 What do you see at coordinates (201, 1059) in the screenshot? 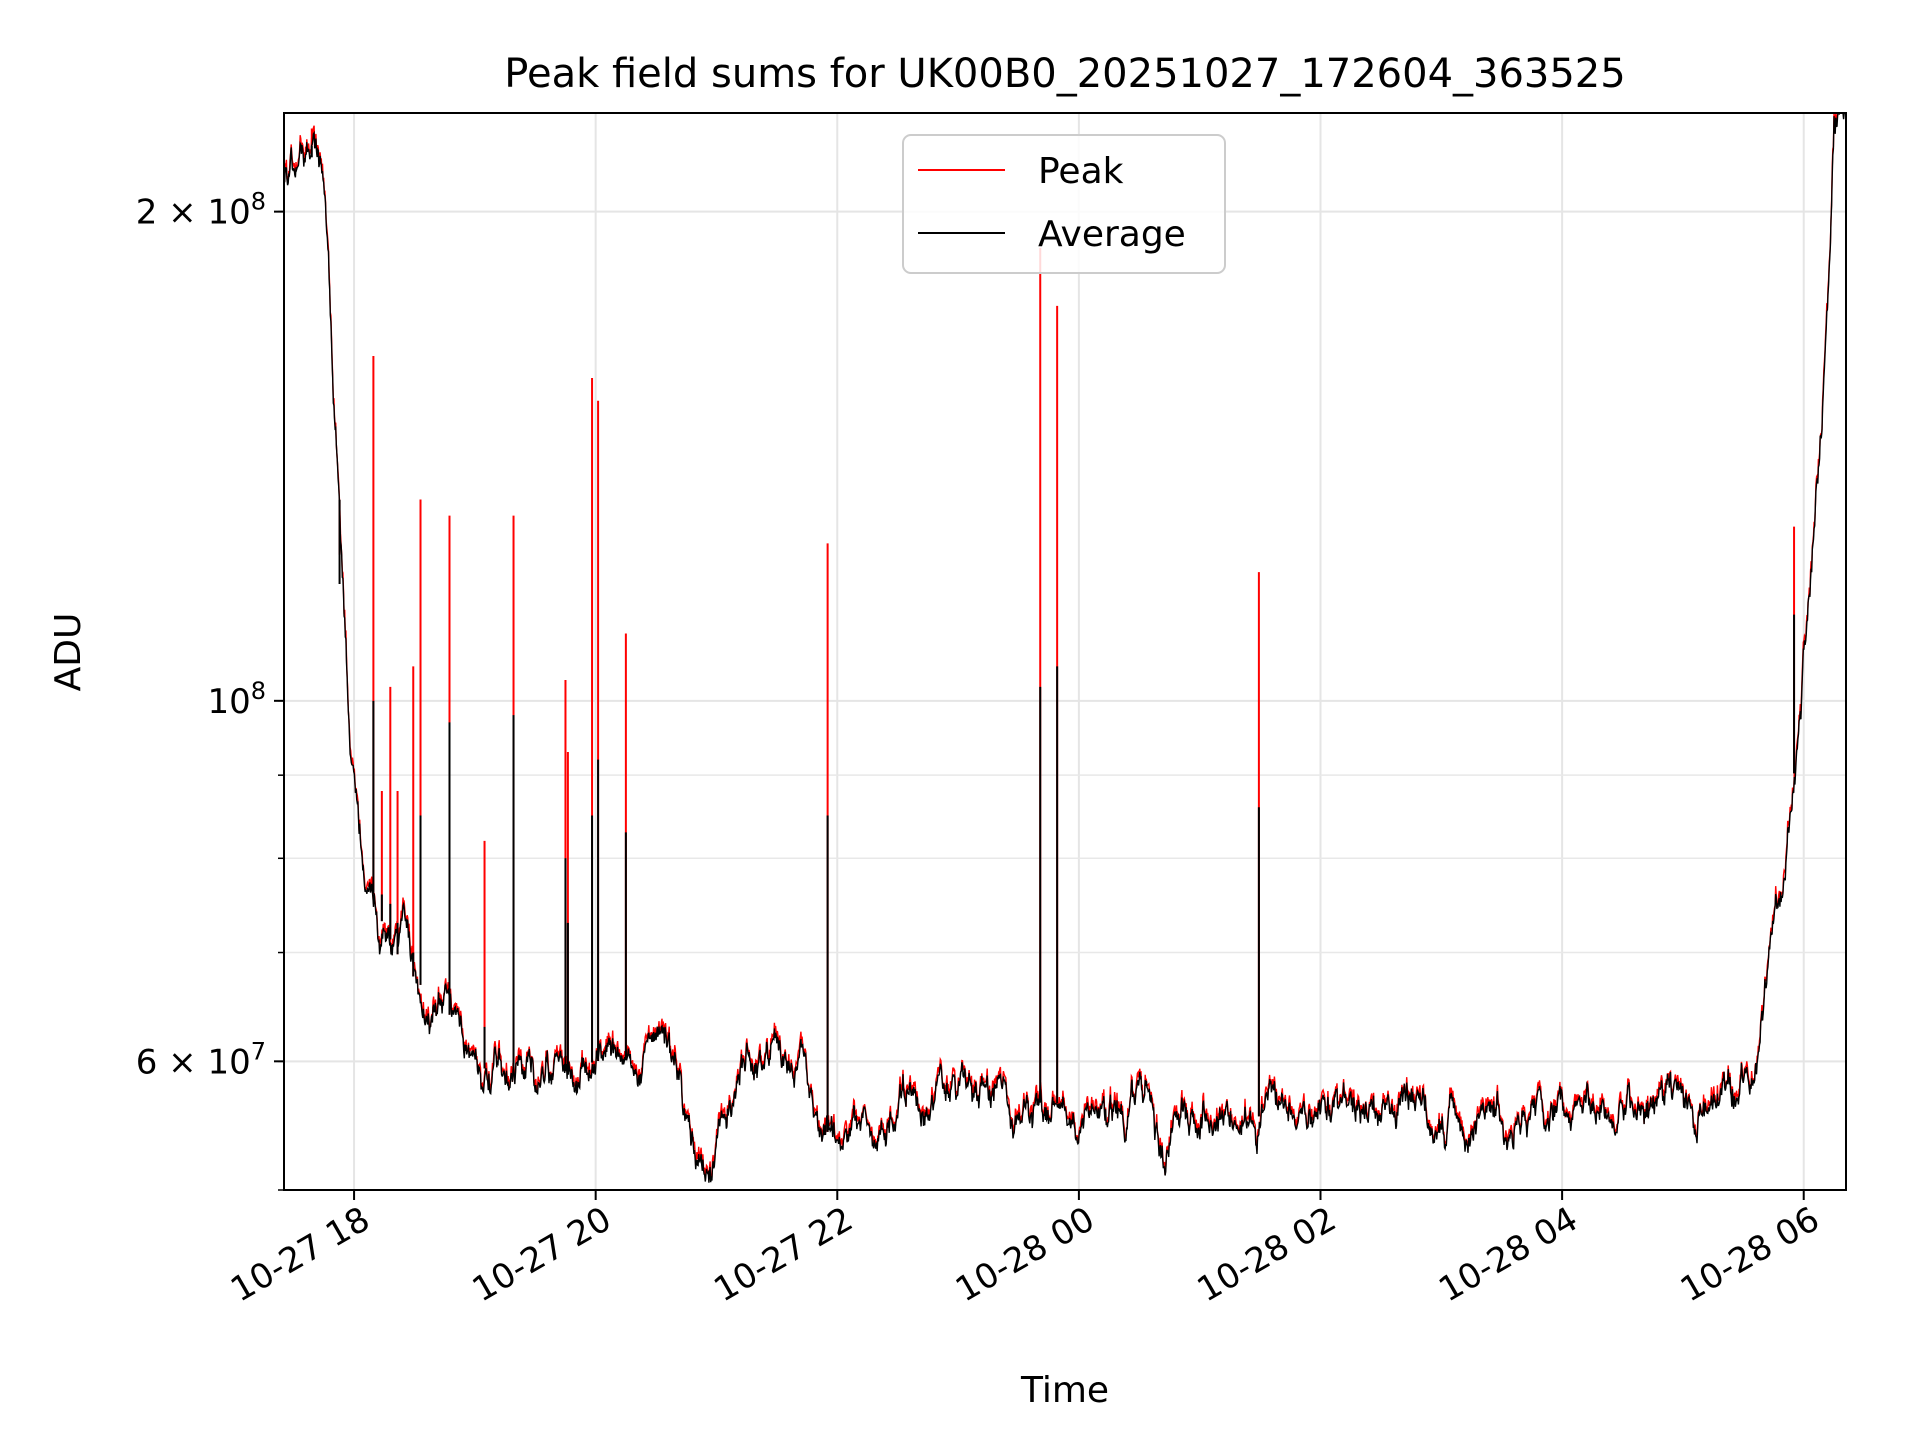
I see `y-tick-label: 6 × 107` at bounding box center [201, 1059].